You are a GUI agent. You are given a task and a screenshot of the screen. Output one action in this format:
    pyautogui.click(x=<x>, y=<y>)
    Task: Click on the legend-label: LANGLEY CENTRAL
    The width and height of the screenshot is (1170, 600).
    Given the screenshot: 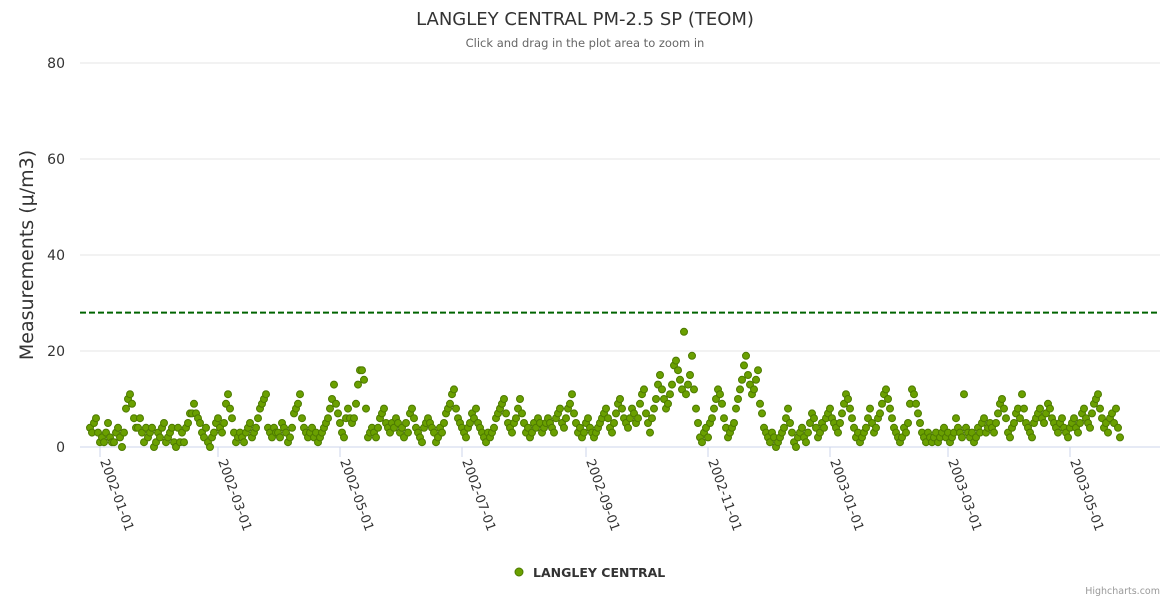 What is the action you would take?
    pyautogui.click(x=599, y=572)
    